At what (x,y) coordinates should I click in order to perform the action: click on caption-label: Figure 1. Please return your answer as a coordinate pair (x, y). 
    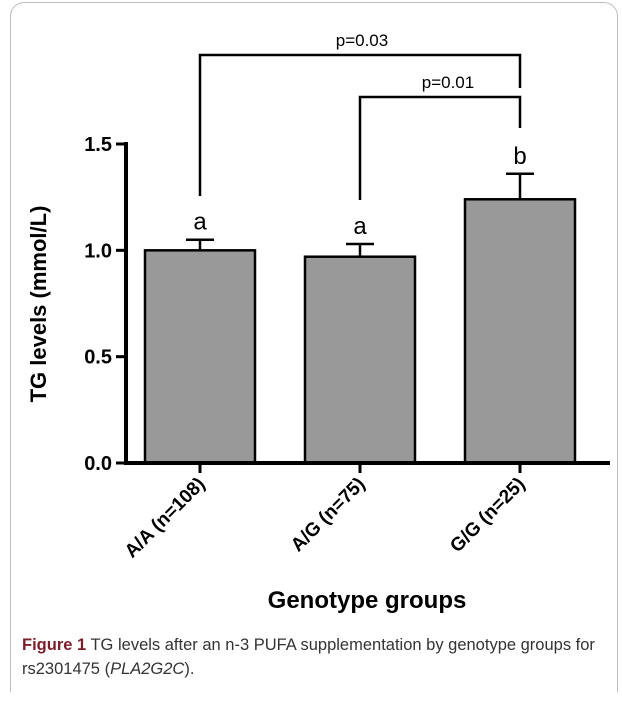
    Looking at the image, I should click on (54, 645).